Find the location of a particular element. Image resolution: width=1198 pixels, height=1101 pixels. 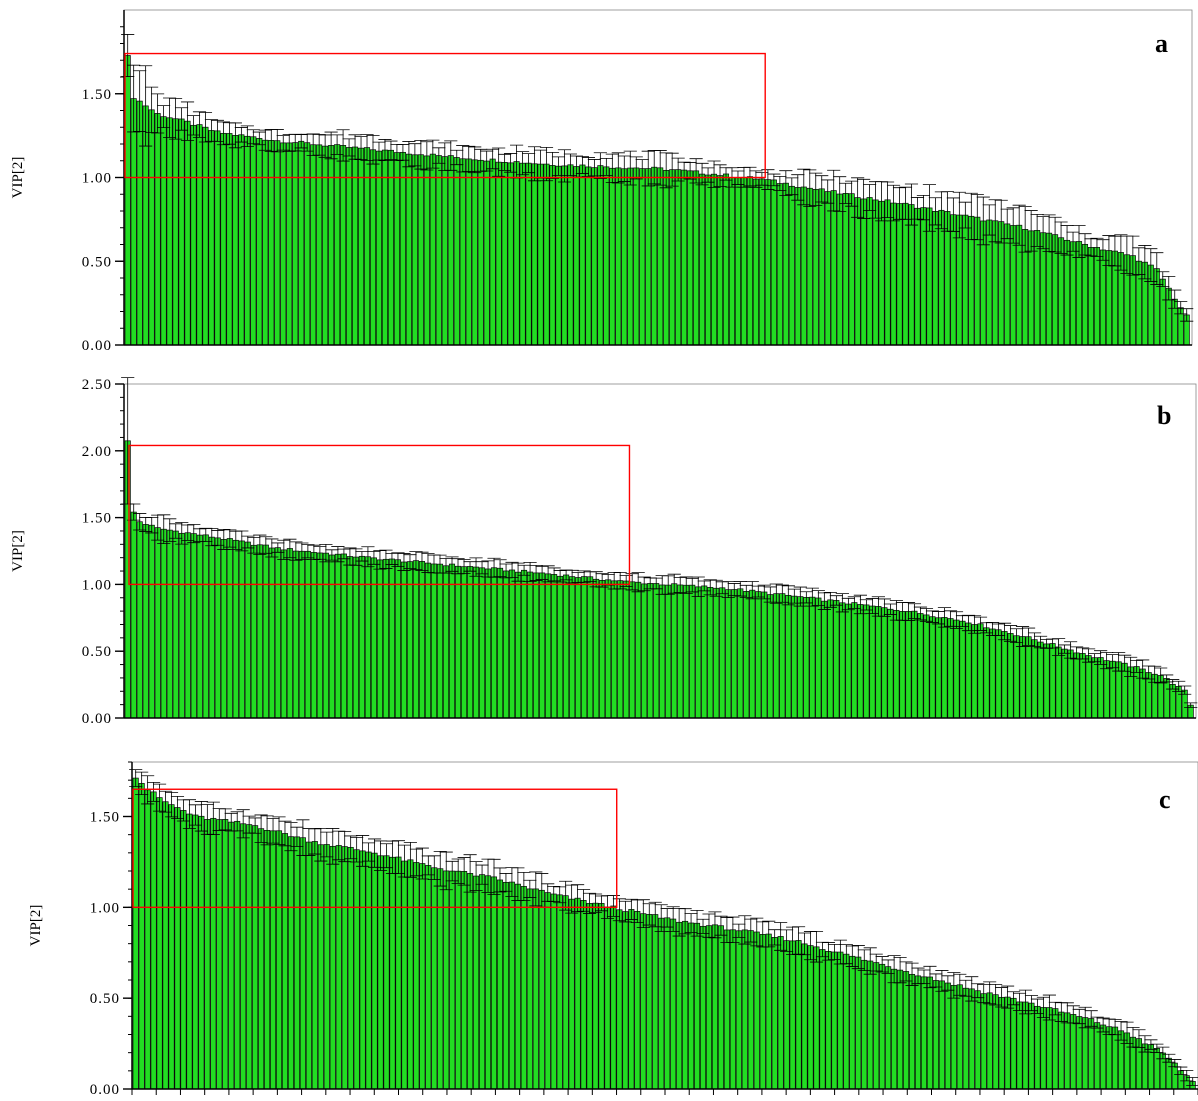

y-tick-label: 0.00 is located at coordinates (105, 1090).